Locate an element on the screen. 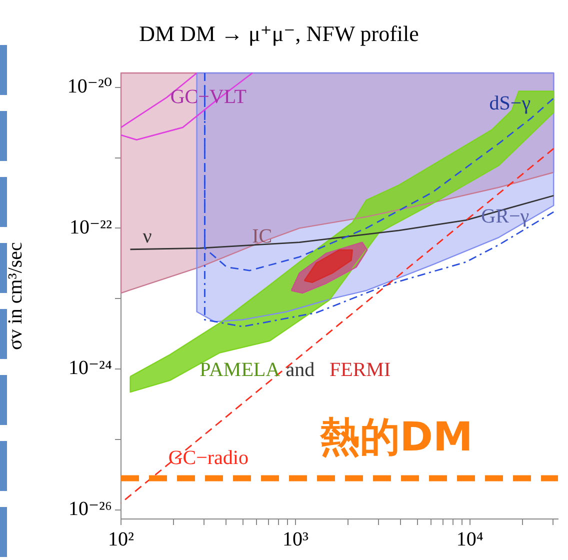 The width and height of the screenshot is (568, 560). annotation: and is located at coordinates (300, 370).